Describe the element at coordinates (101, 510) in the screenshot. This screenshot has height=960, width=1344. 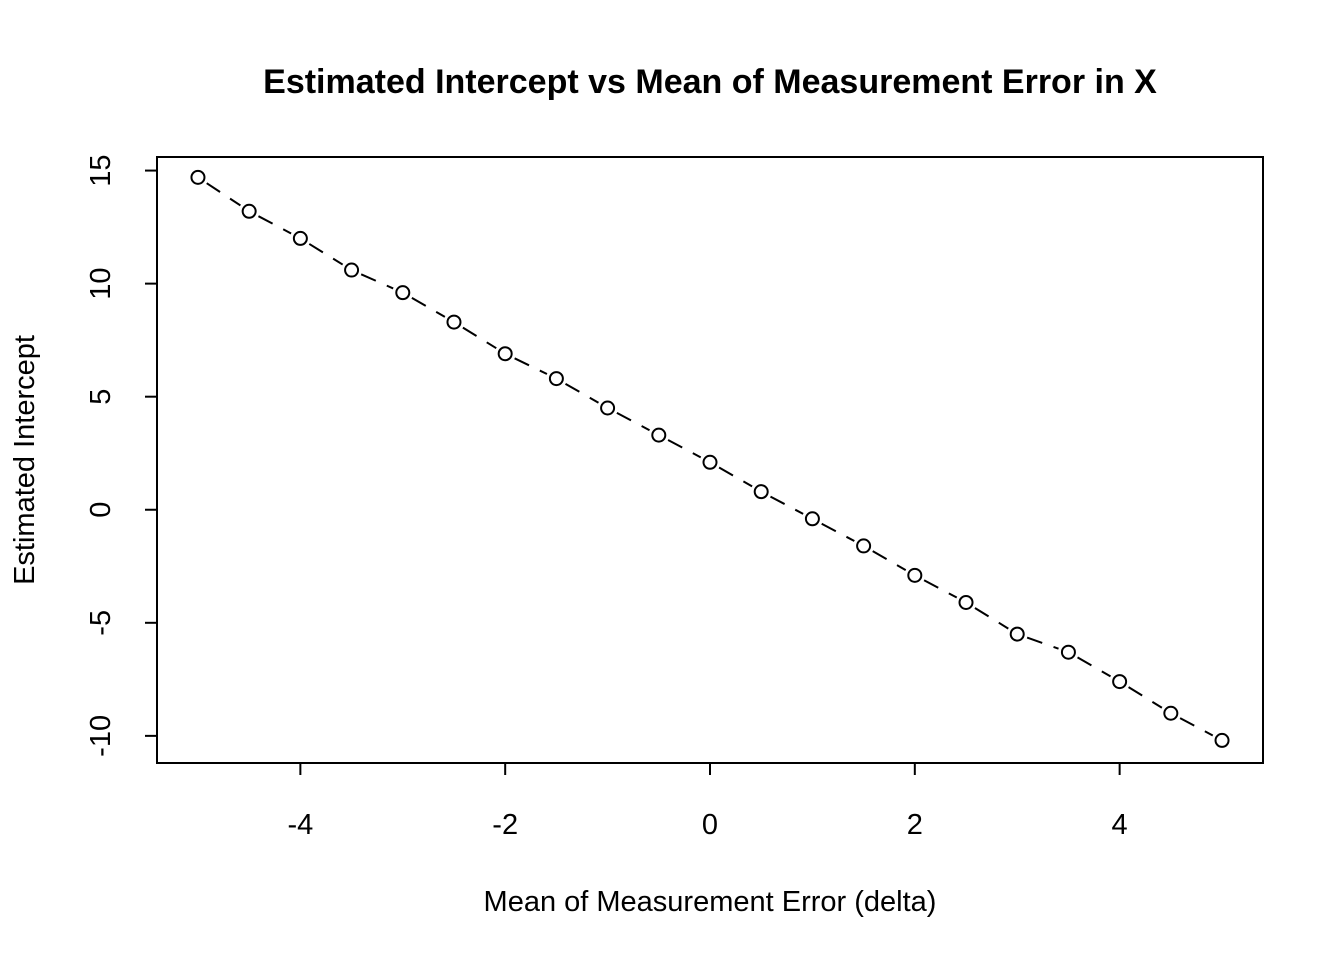
I see `y-tick-label: 0` at that location.